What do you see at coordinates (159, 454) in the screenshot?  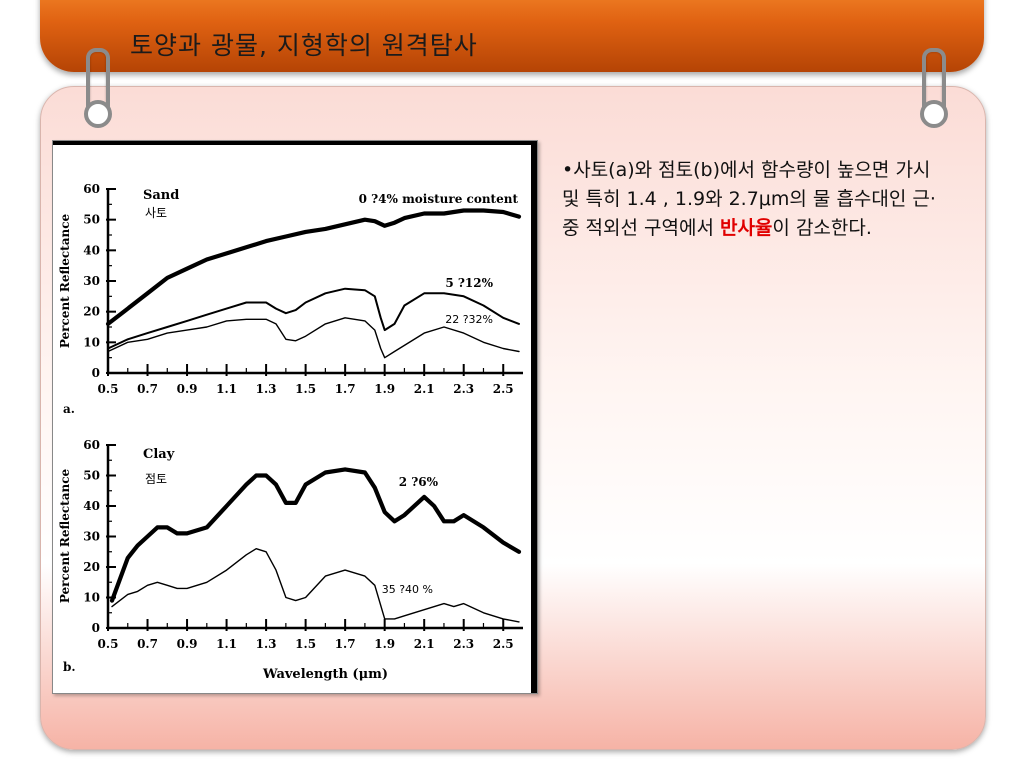 I see `panel-title: Clay` at bounding box center [159, 454].